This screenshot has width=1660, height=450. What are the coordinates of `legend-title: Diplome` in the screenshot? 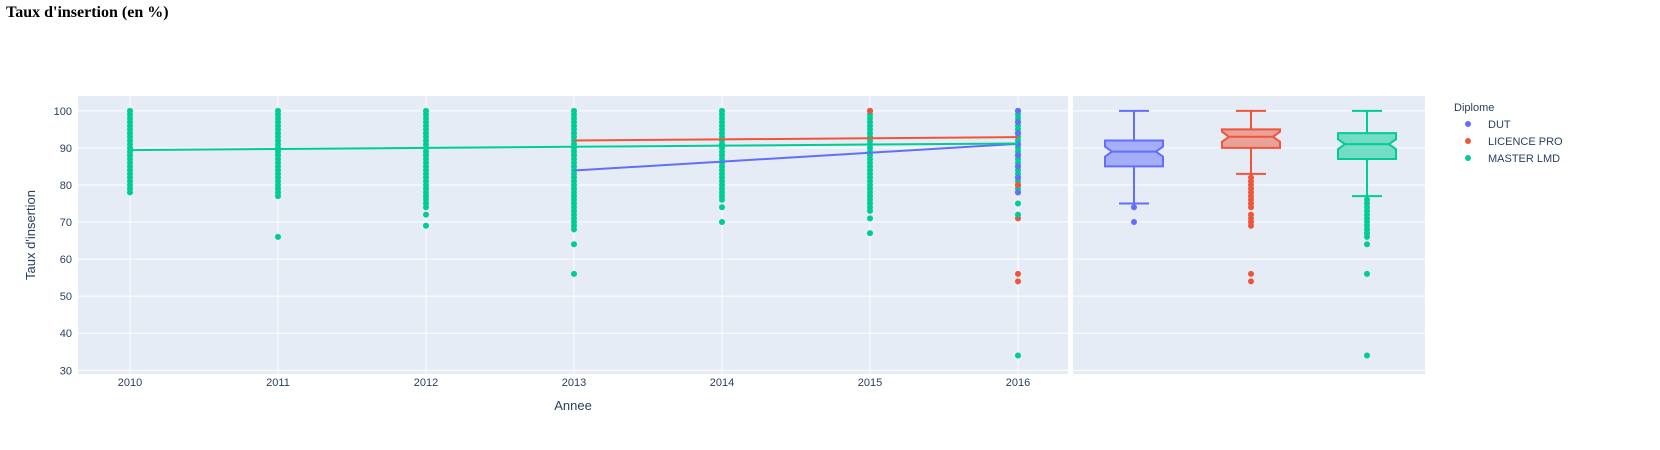 It's located at (1474, 108).